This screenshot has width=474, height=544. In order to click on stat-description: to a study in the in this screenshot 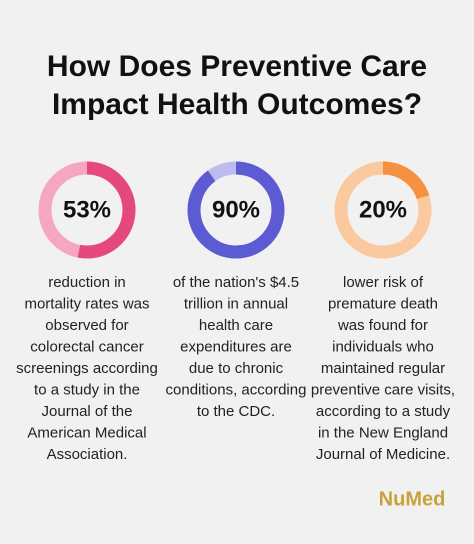, I will do `click(87, 389)`.